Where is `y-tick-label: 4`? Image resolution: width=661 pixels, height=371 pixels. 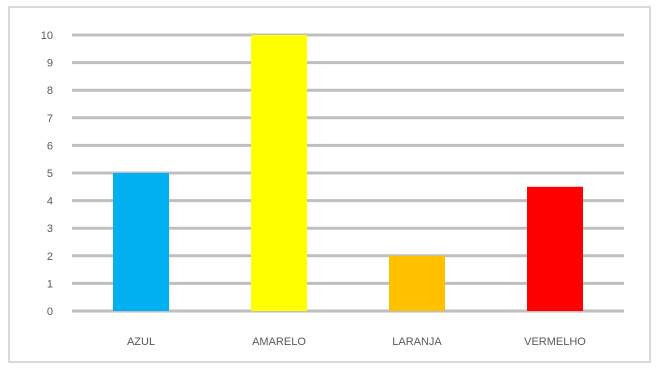
y-tick-label: 4 is located at coordinates (50, 202).